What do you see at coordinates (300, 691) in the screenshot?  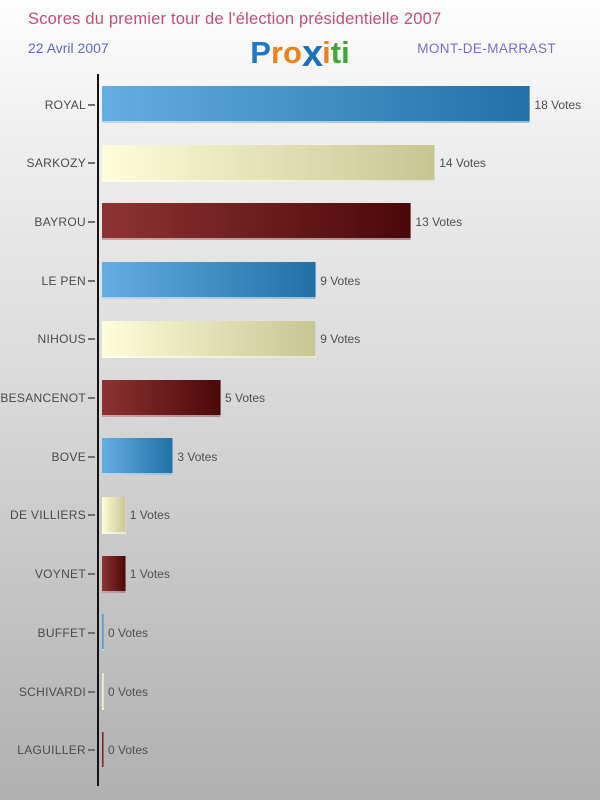 I see `chart-row: SCHIVARDI 0 Votes` at bounding box center [300, 691].